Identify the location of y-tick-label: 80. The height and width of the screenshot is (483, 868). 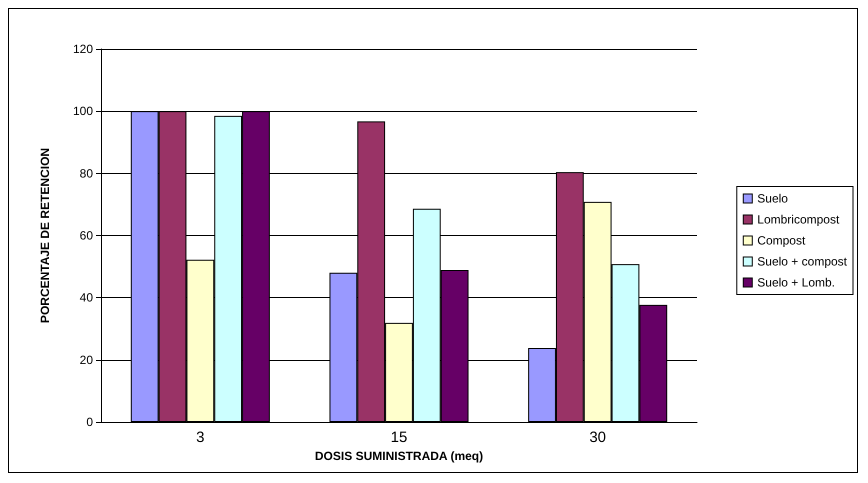
(87, 173).